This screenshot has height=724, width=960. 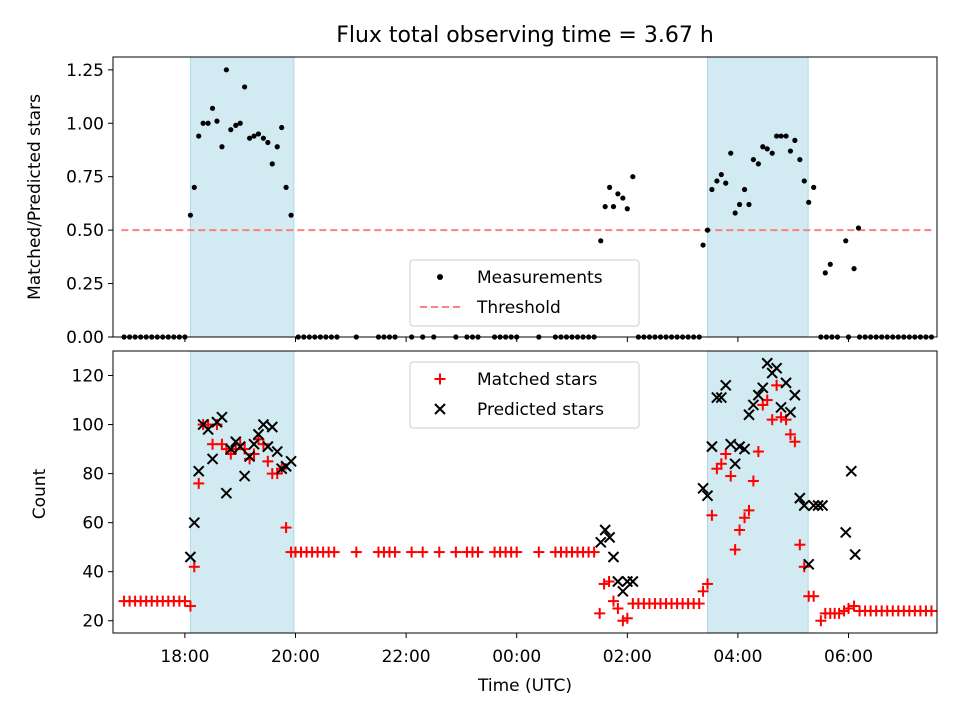 What do you see at coordinates (93, 524) in the screenshot?
I see `y-tick-label: 60` at bounding box center [93, 524].